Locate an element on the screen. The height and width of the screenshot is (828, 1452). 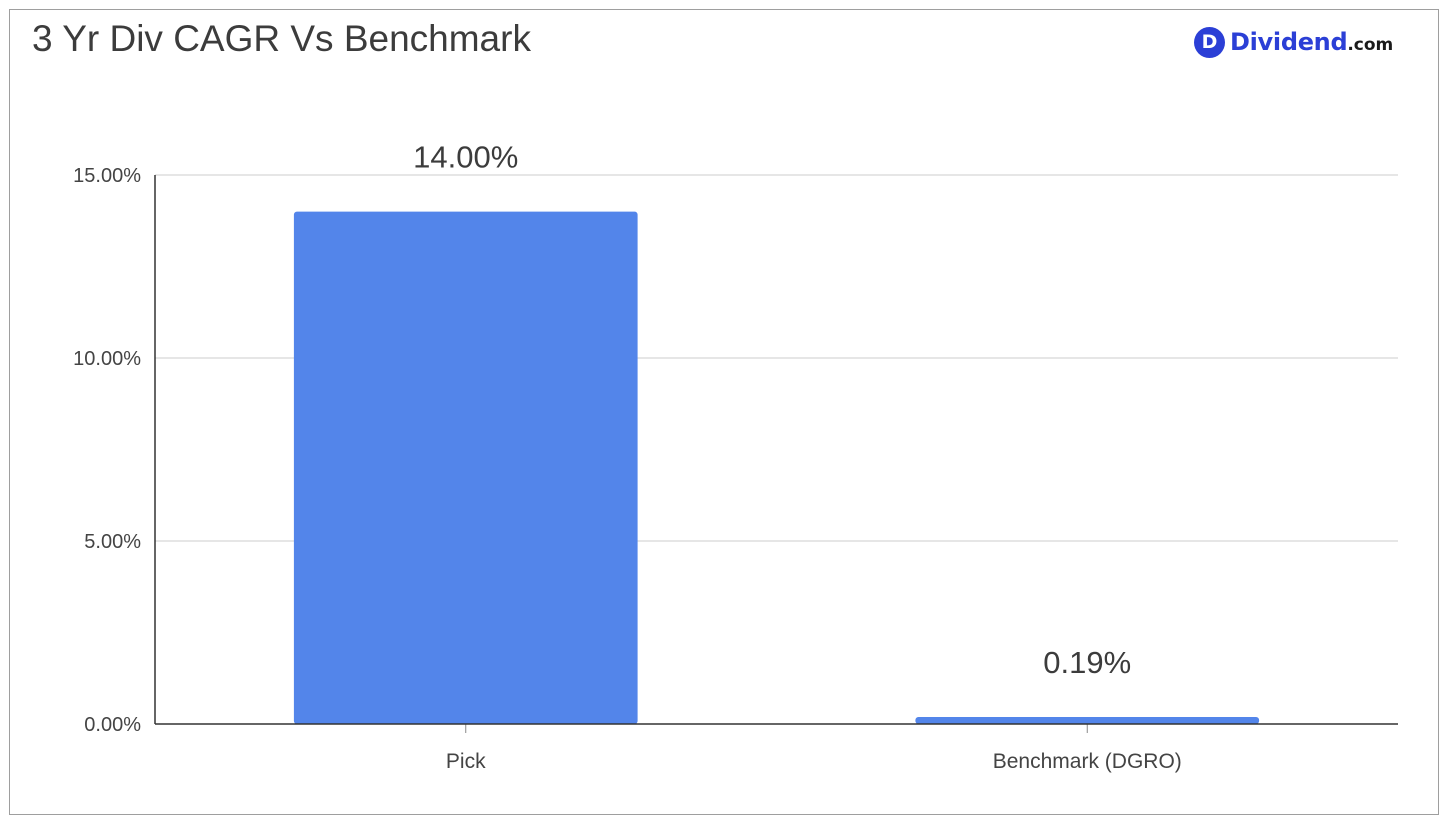
brand-tld: .com is located at coordinates (1370, 44).